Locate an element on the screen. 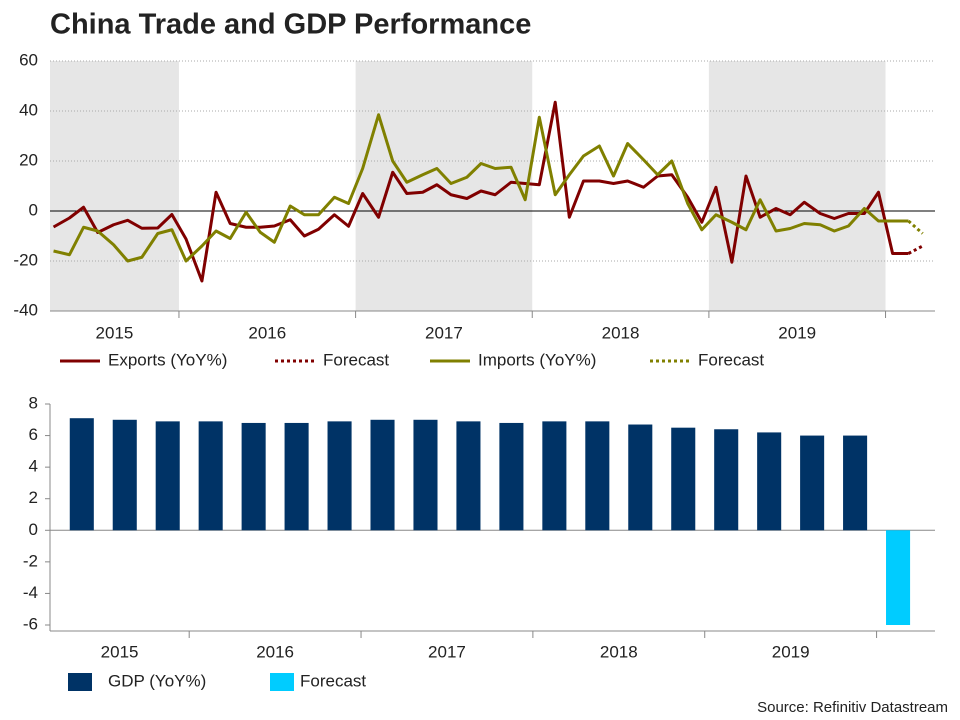 Image resolution: width=960 pixels, height=720 pixels. chart-title: China Trade and GDP Performance is located at coordinates (290, 25).